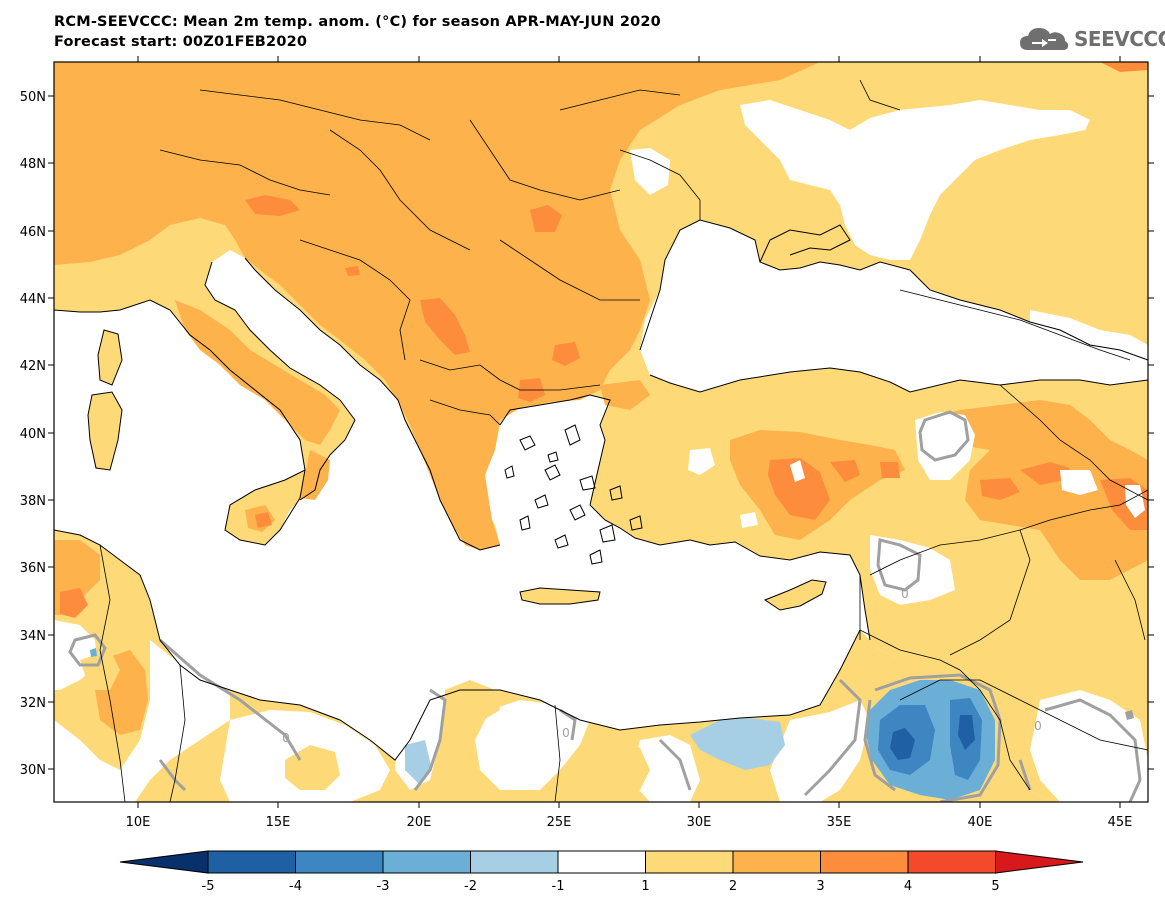  Describe the element at coordinates (164, 862) in the screenshot. I see `colorbar-arrow-left` at that location.